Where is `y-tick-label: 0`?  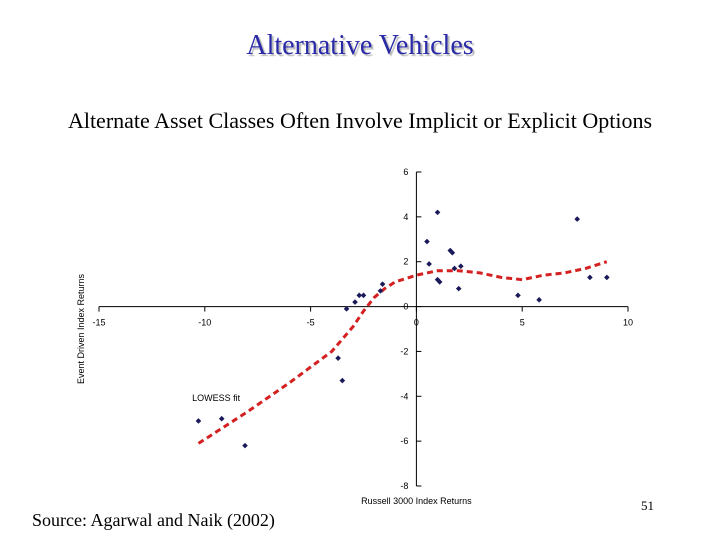
y-tick-label: 0 is located at coordinates (405, 307).